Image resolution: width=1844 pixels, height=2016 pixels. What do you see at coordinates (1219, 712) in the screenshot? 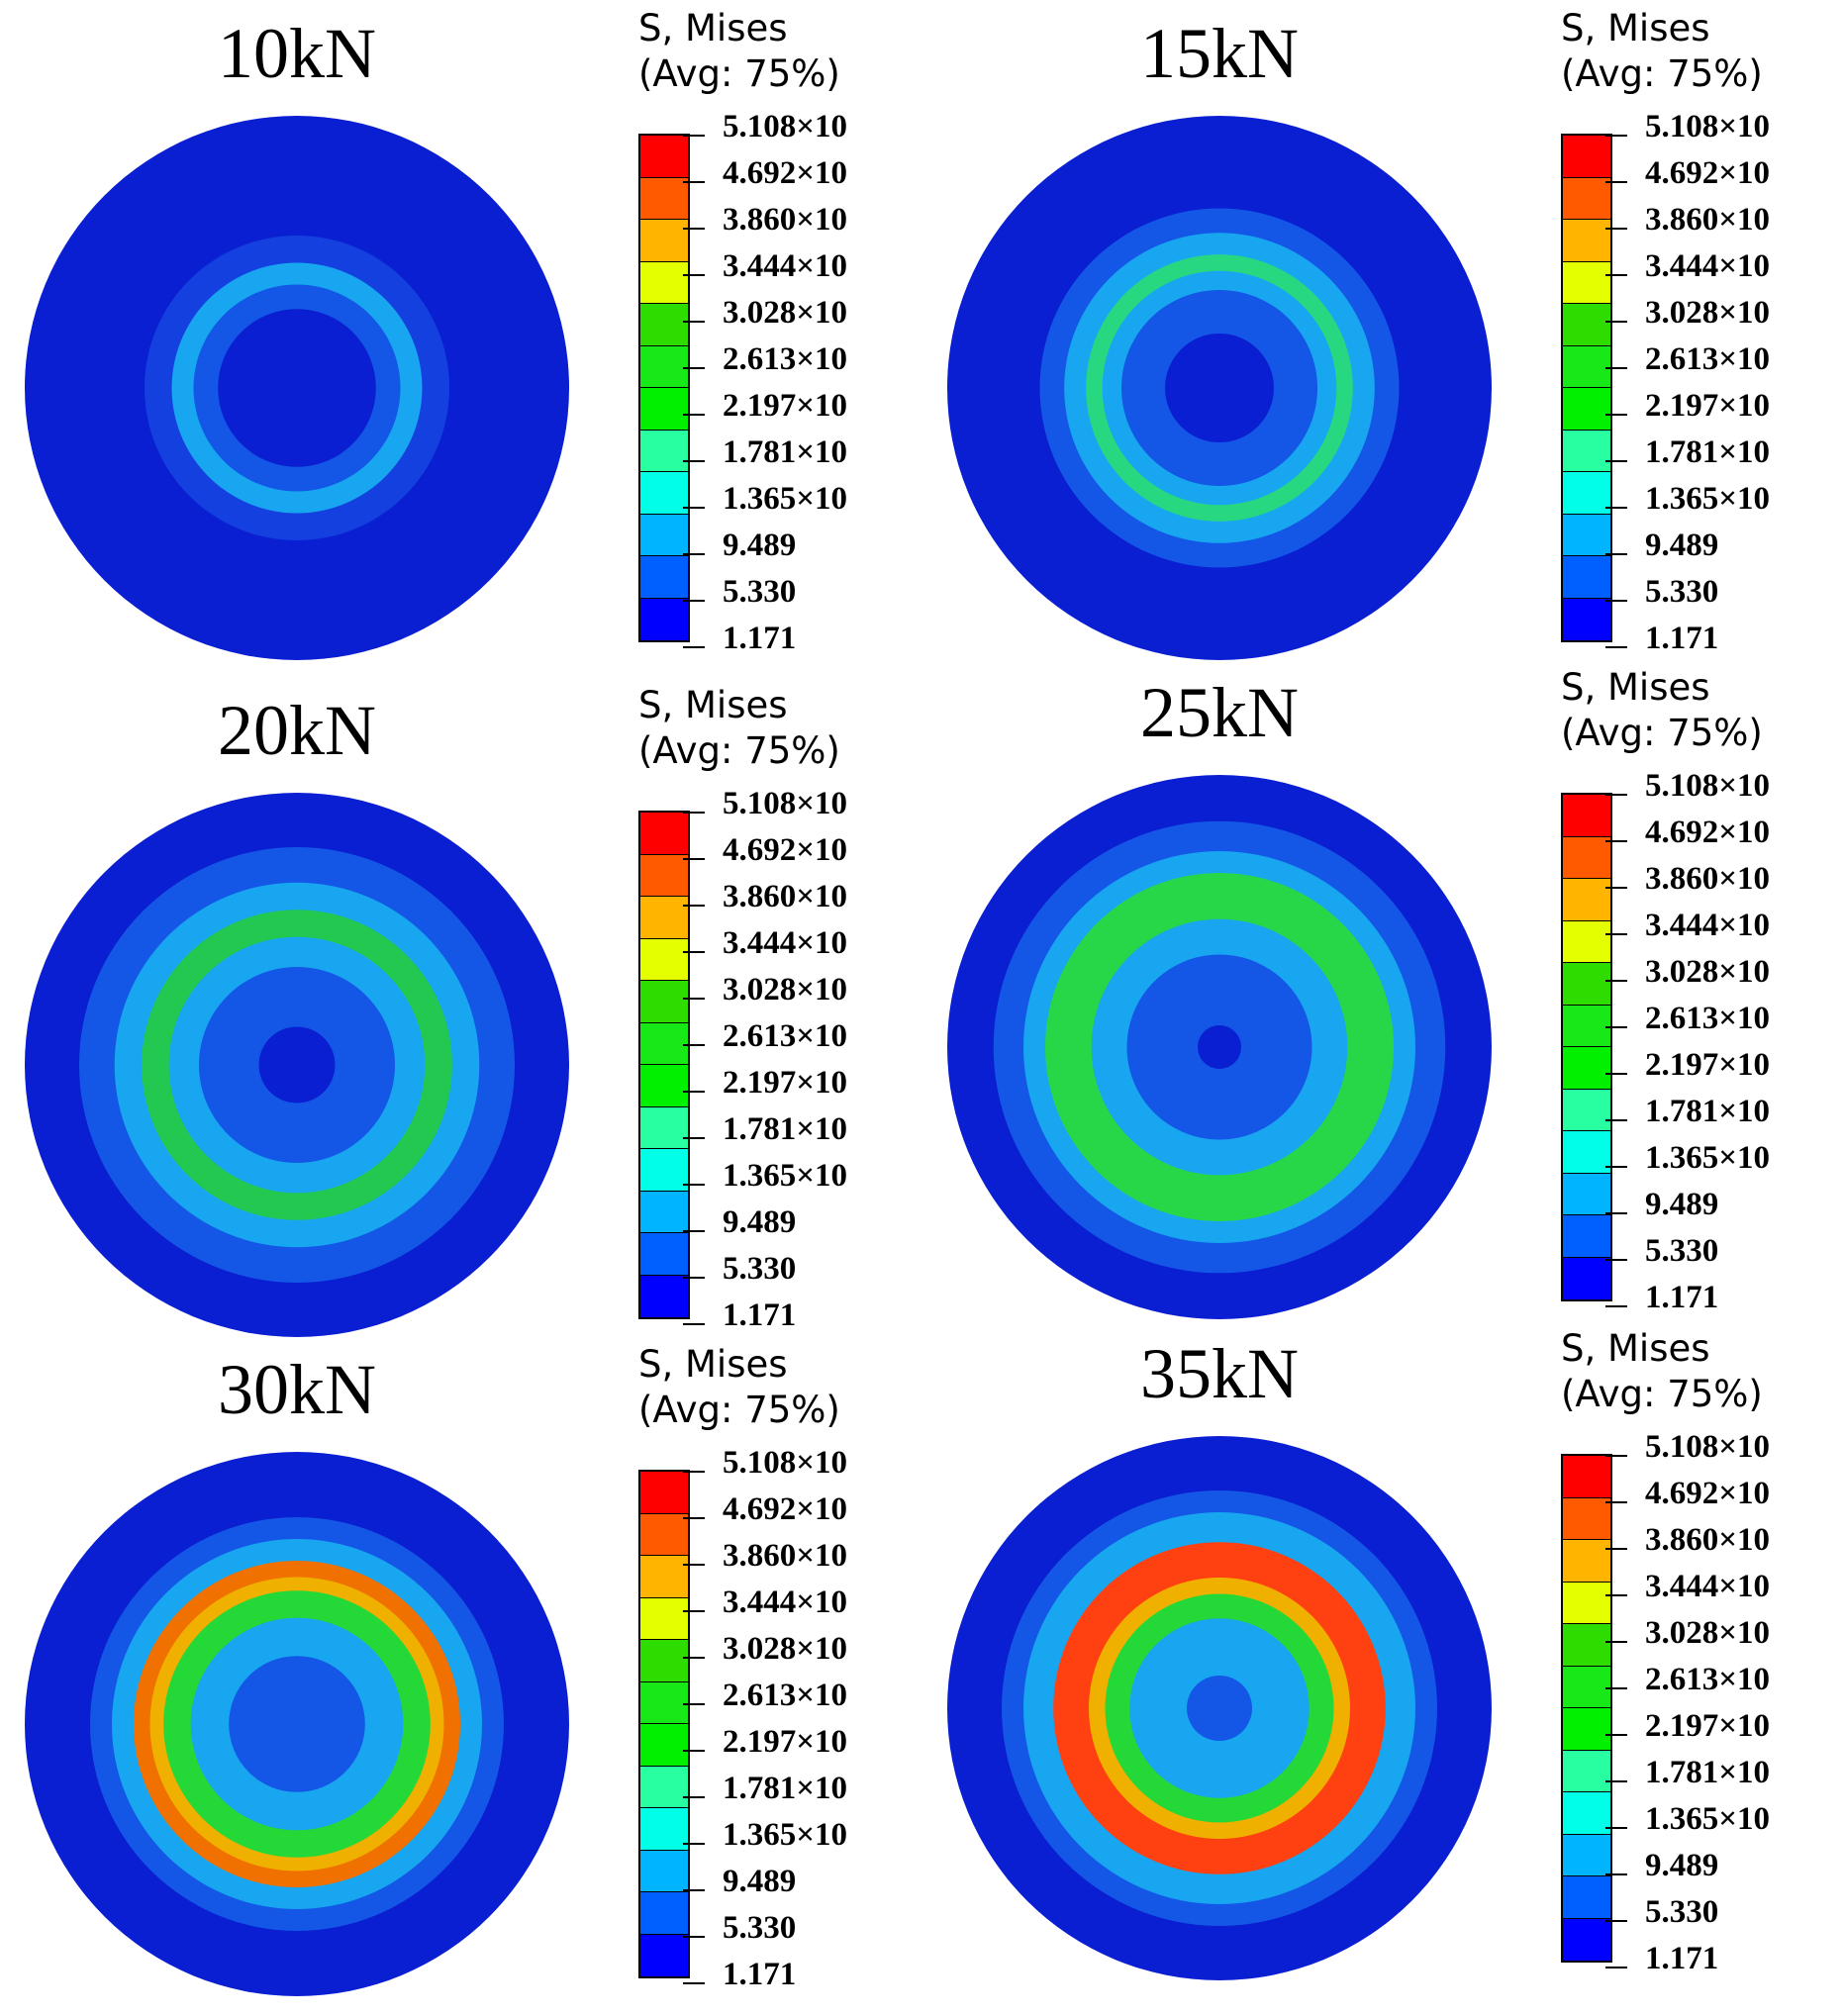
I see `load-label: 25kN` at bounding box center [1219, 712].